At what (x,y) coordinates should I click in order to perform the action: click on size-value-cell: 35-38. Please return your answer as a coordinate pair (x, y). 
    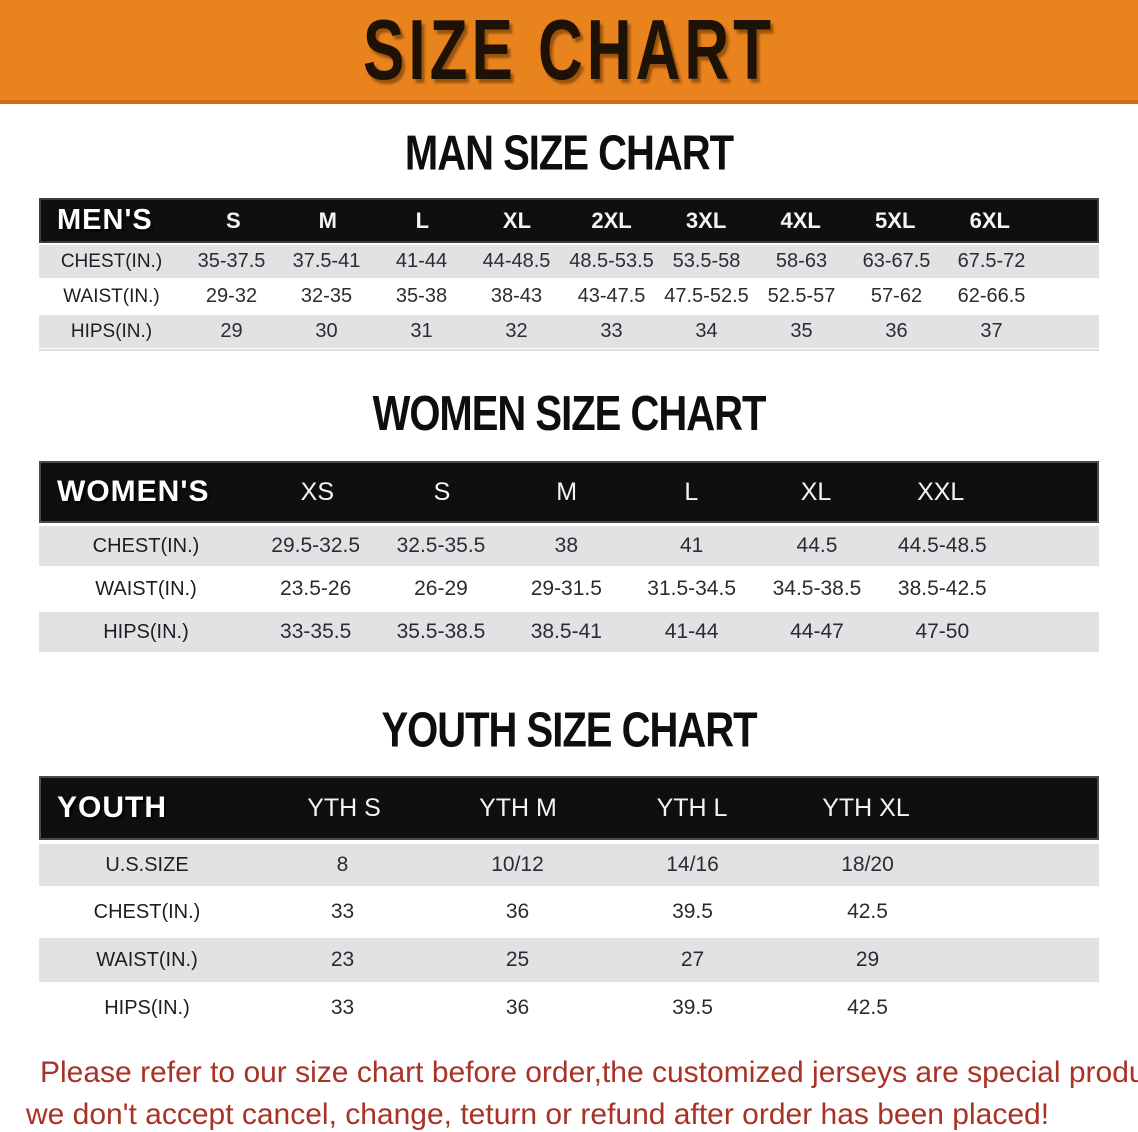
    Looking at the image, I should click on (421, 296).